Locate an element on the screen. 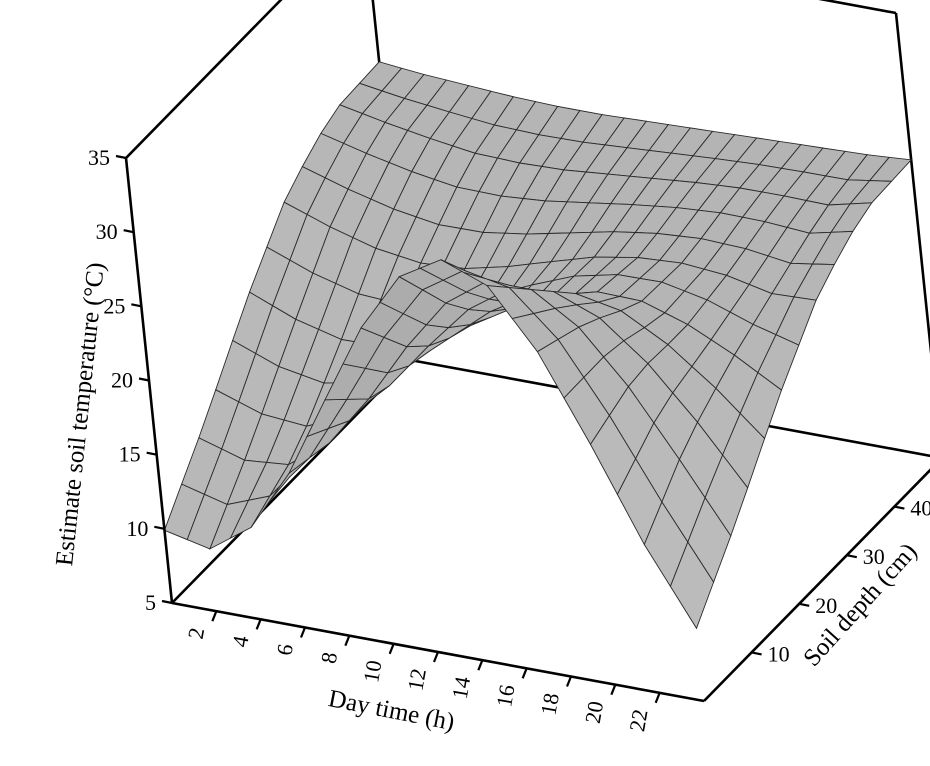 The width and height of the screenshot is (930, 766). y-tick-label: 40 is located at coordinates (920, 508).